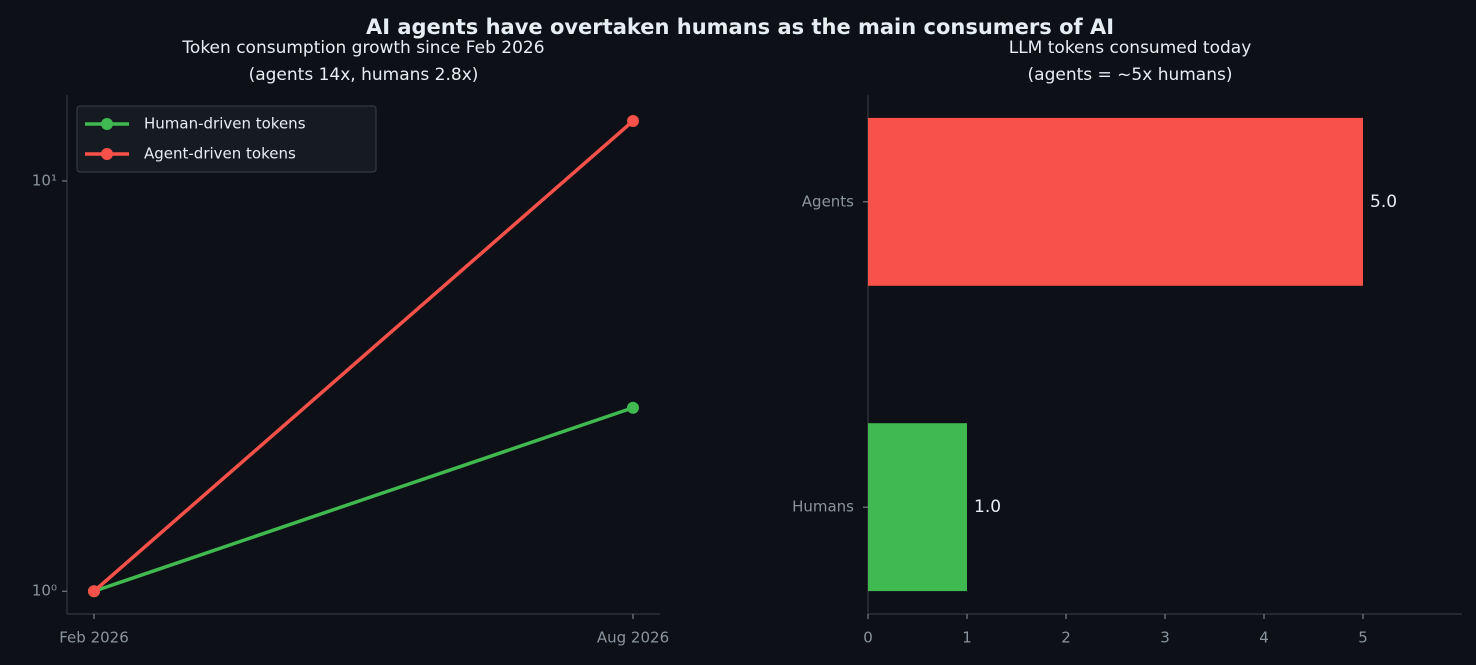 Image resolution: width=1476 pixels, height=665 pixels. I want to click on subplot-title: LLM tokens consumed today, so click(1130, 48).